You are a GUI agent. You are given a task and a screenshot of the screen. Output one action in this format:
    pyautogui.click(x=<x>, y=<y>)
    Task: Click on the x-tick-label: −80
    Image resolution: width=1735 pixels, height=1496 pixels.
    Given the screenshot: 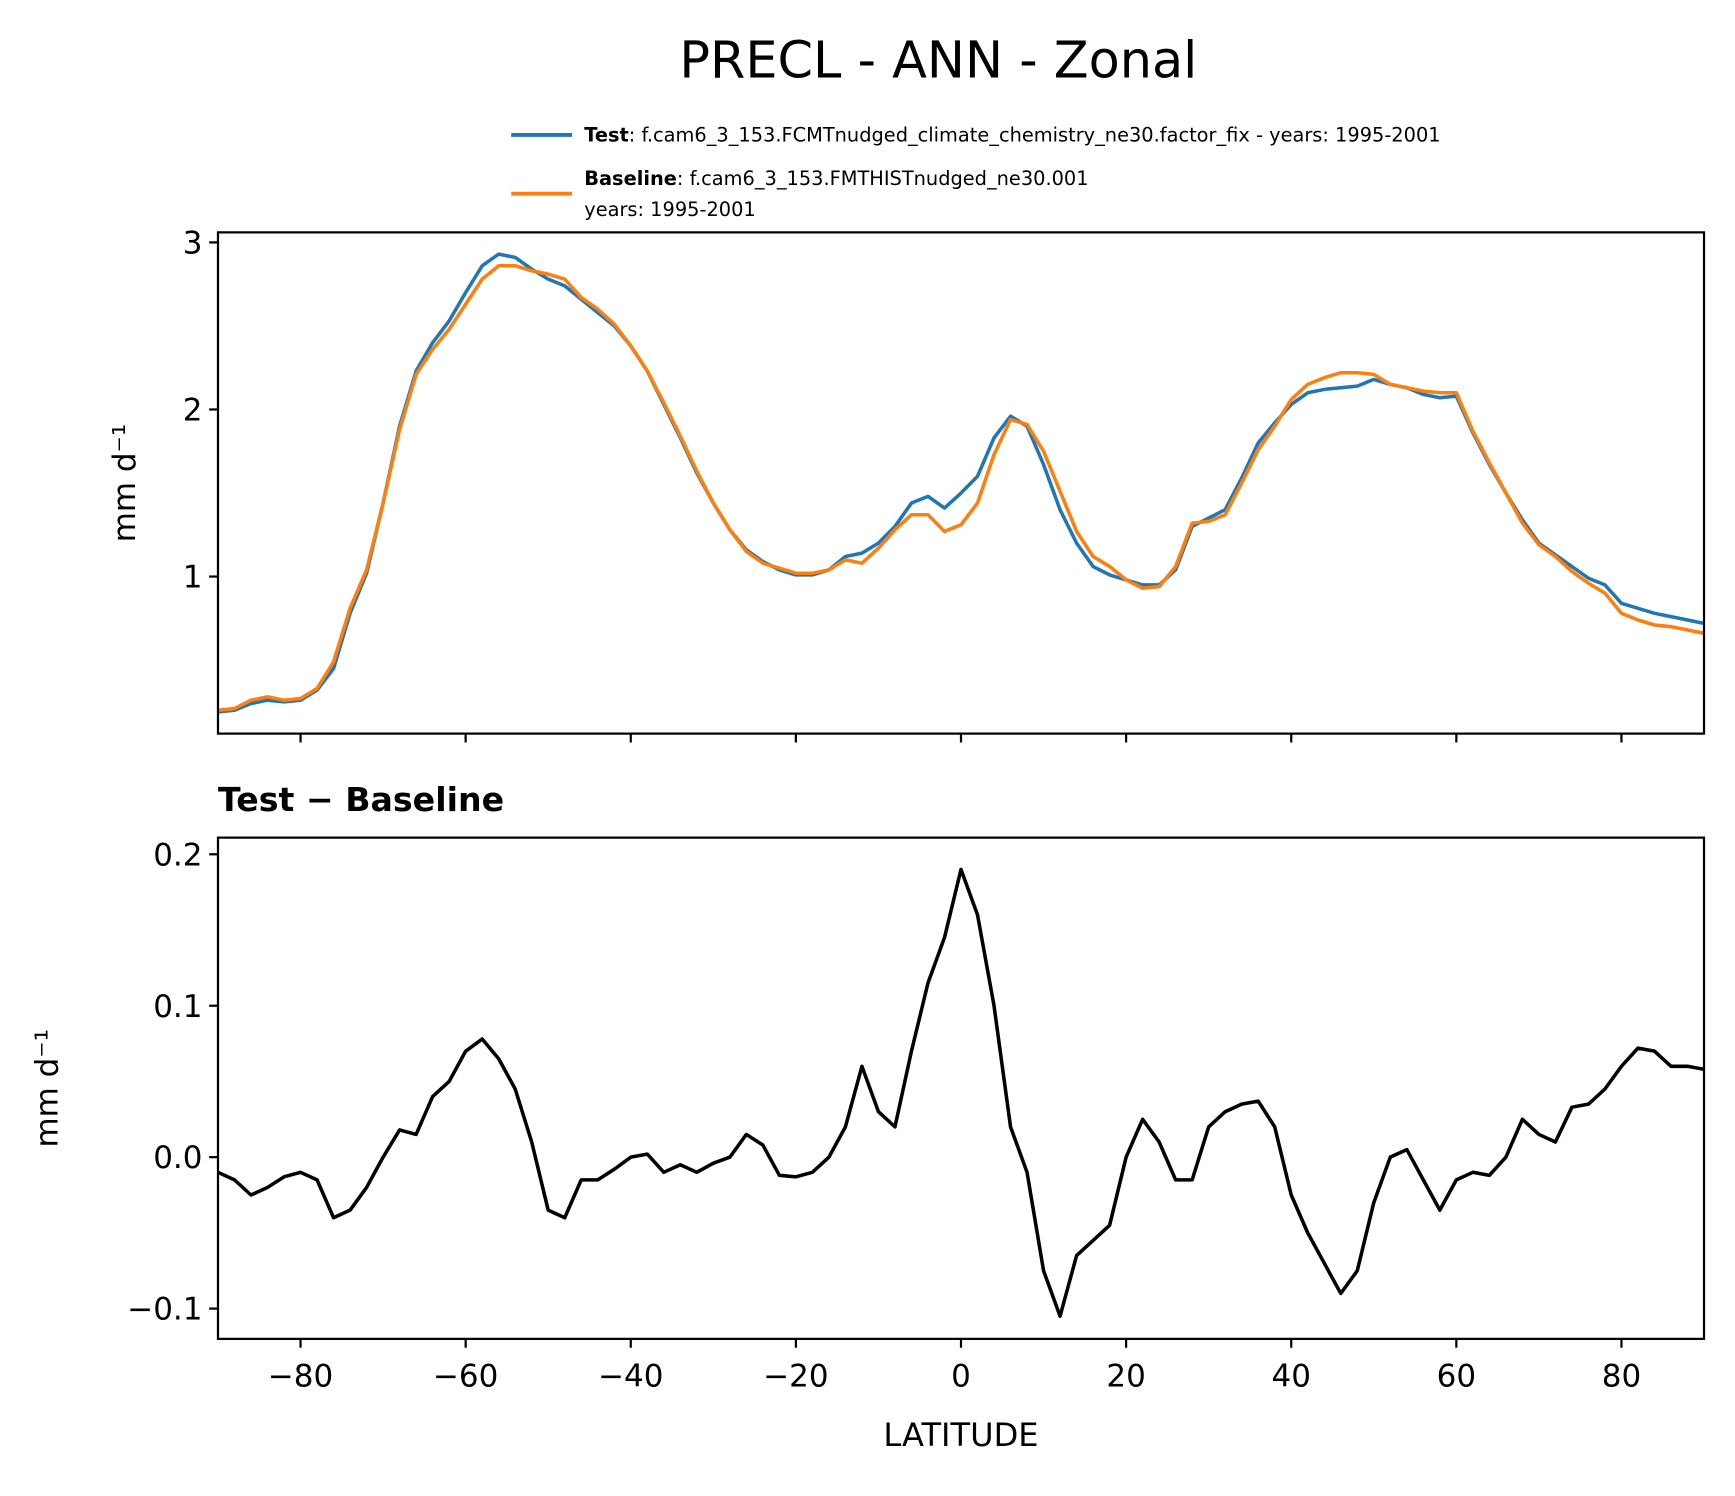 What is the action you would take?
    pyautogui.click(x=300, y=1376)
    